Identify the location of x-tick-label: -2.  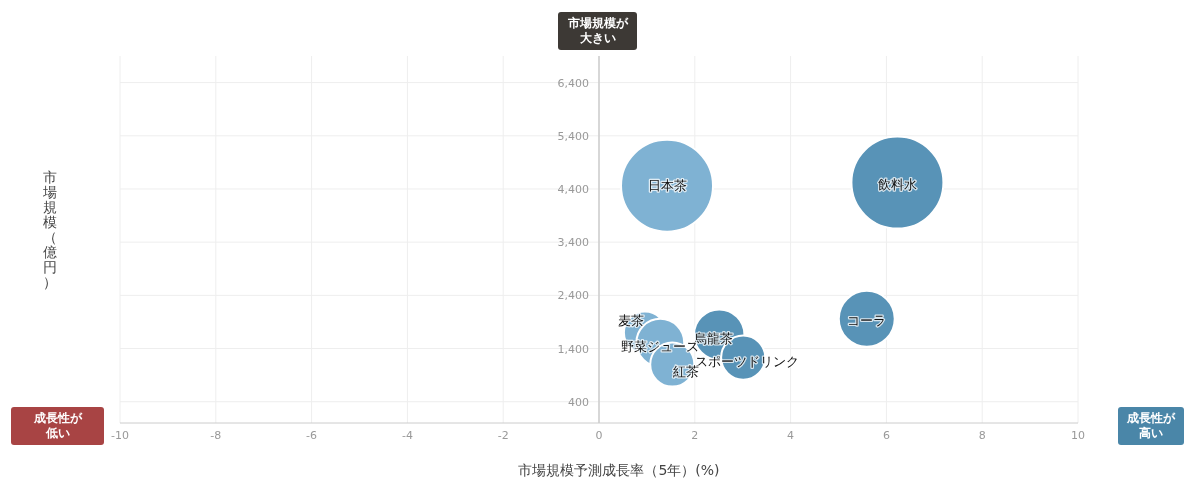
(503, 435).